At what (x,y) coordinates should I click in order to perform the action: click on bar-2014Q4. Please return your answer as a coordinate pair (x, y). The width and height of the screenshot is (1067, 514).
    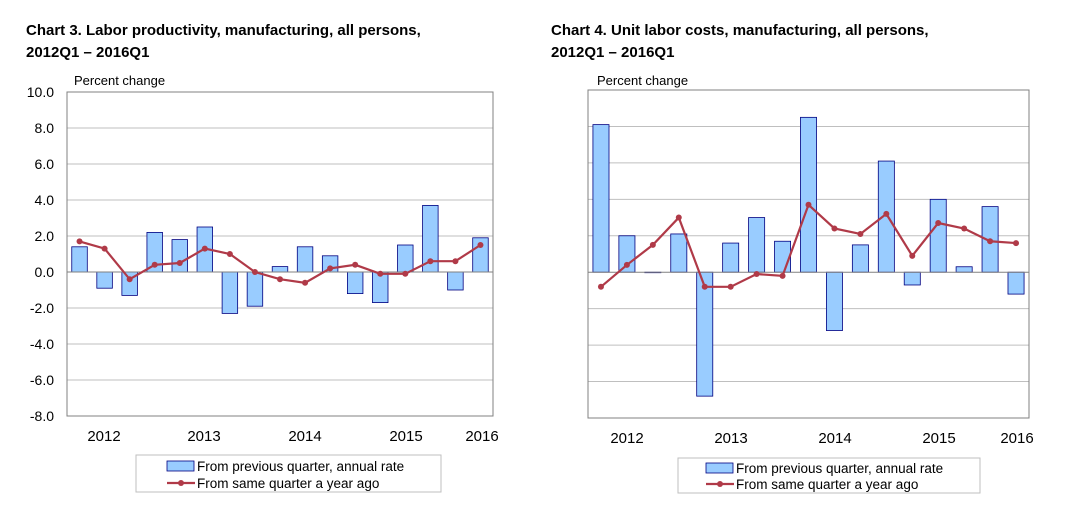
    Looking at the image, I should click on (355, 283).